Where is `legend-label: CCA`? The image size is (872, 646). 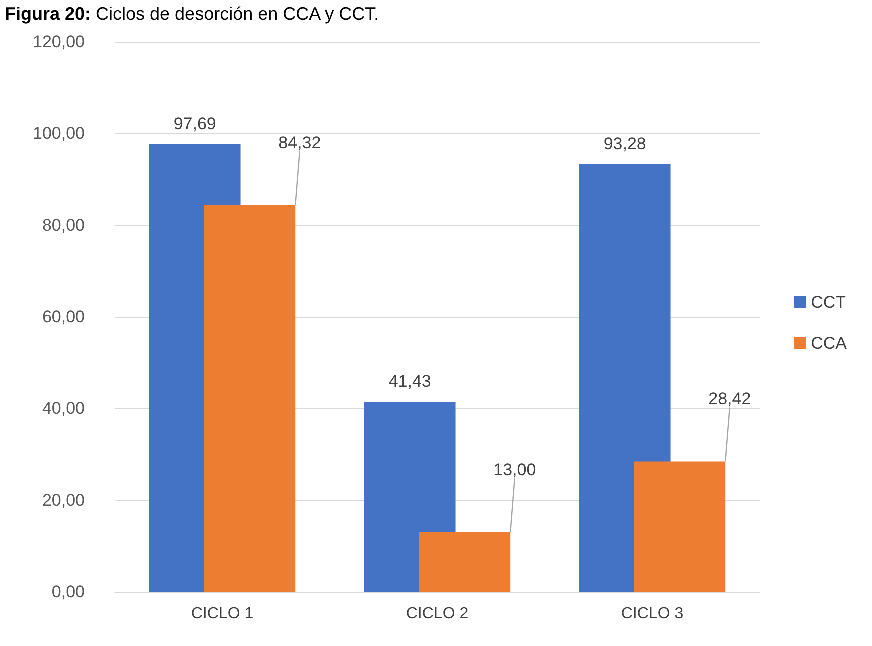 legend-label: CCA is located at coordinates (829, 343).